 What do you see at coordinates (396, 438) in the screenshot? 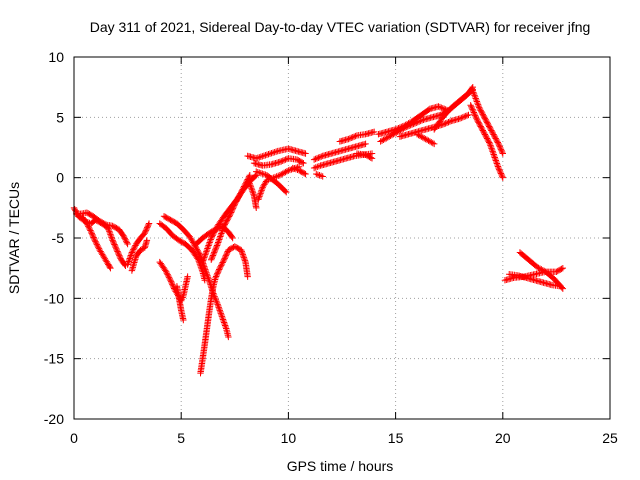
I see `x-tick-label: 15` at bounding box center [396, 438].